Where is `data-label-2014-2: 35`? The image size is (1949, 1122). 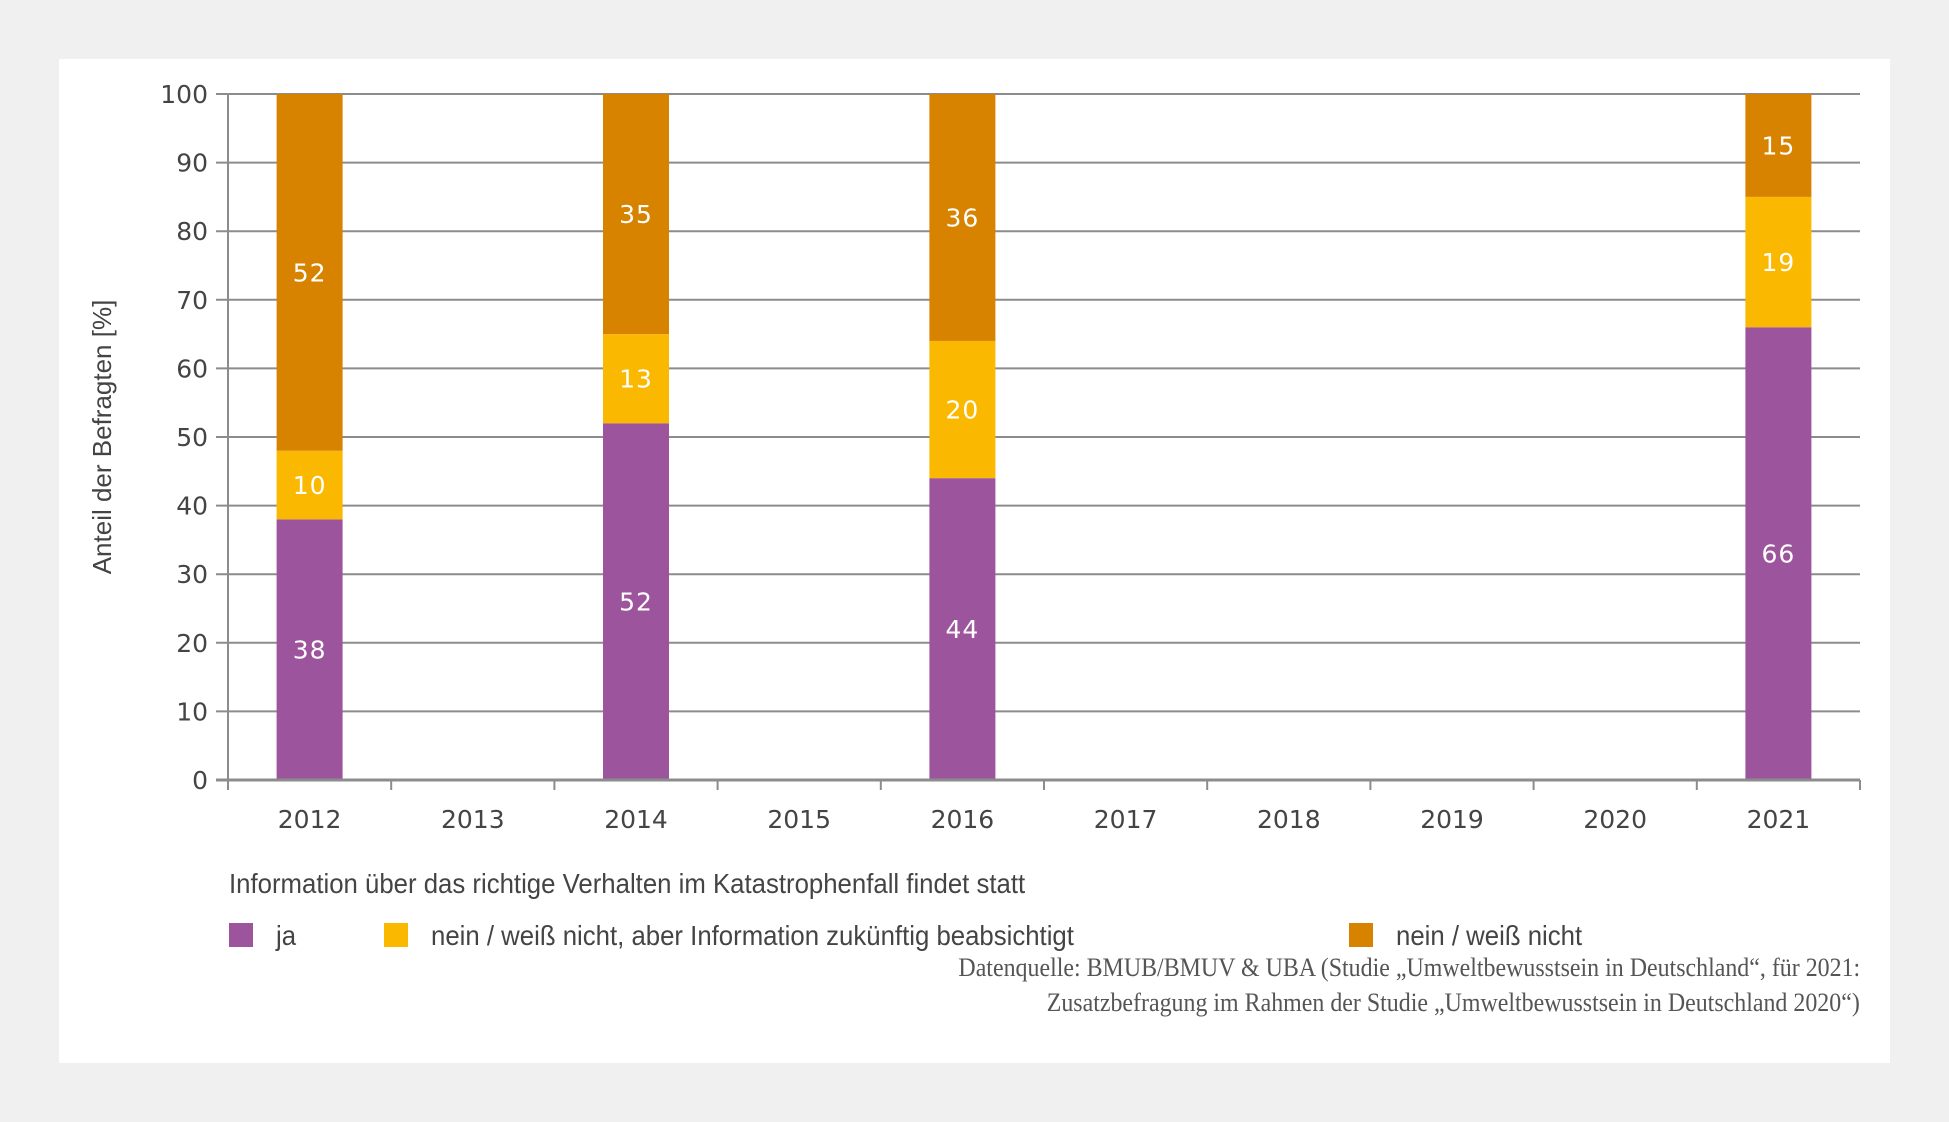
data-label-2014-2: 35 is located at coordinates (636, 214).